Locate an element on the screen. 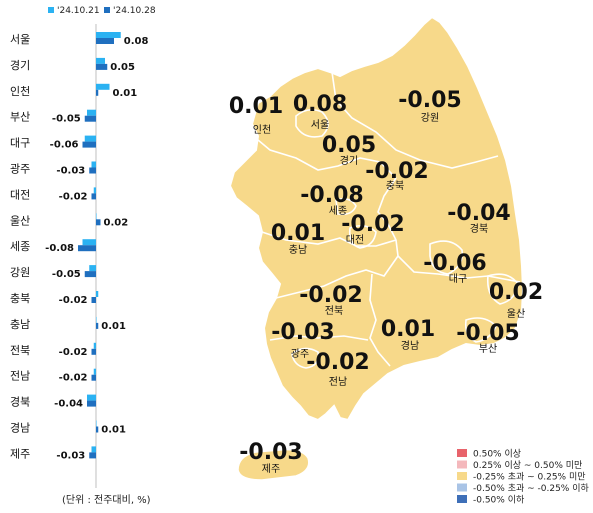  category-label: 충북 is located at coordinates (20, 298).